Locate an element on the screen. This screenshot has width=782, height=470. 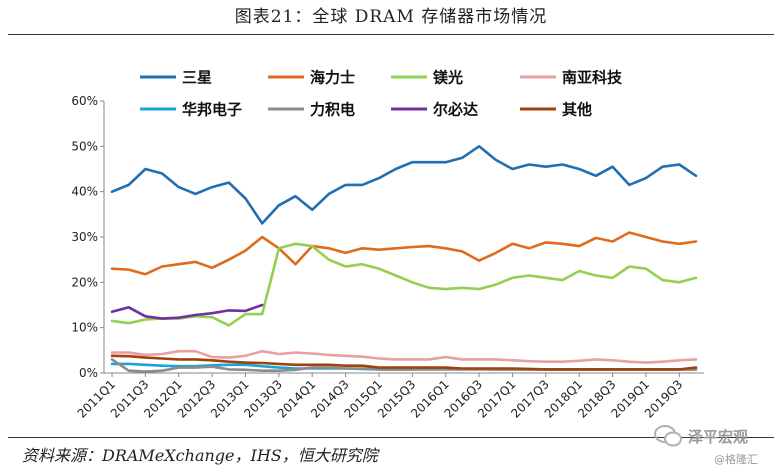
bottom-rule is located at coordinates (391, 437).